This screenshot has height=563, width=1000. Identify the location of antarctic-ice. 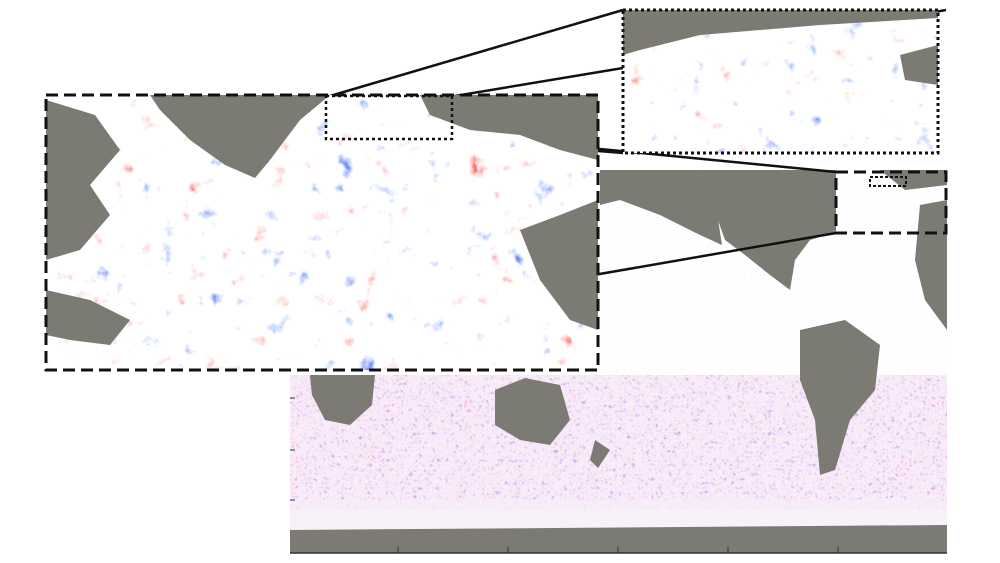
(618, 515).